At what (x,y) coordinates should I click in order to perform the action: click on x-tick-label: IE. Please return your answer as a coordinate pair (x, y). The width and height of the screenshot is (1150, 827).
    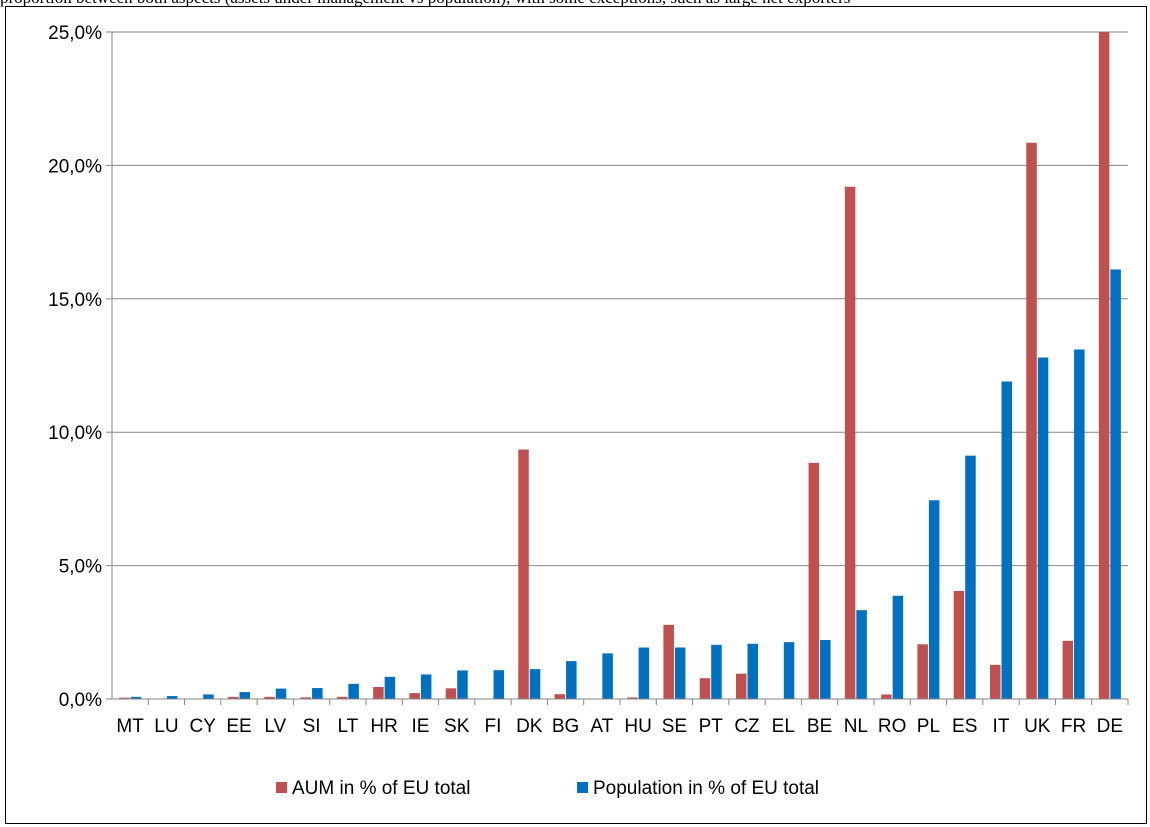
    Looking at the image, I should click on (420, 726).